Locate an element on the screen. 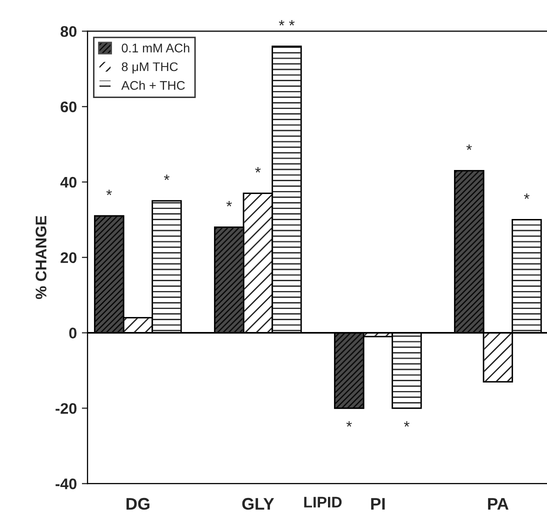  x-tick-label: PA is located at coordinates (498, 504).